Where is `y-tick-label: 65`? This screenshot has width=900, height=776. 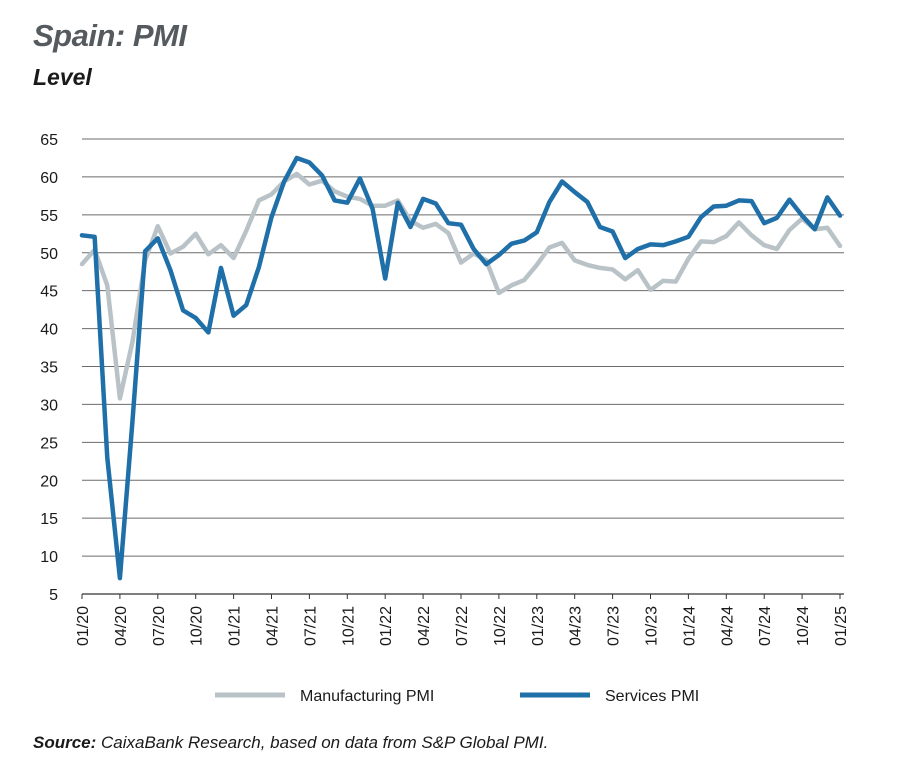 y-tick-label: 65 is located at coordinates (49, 140).